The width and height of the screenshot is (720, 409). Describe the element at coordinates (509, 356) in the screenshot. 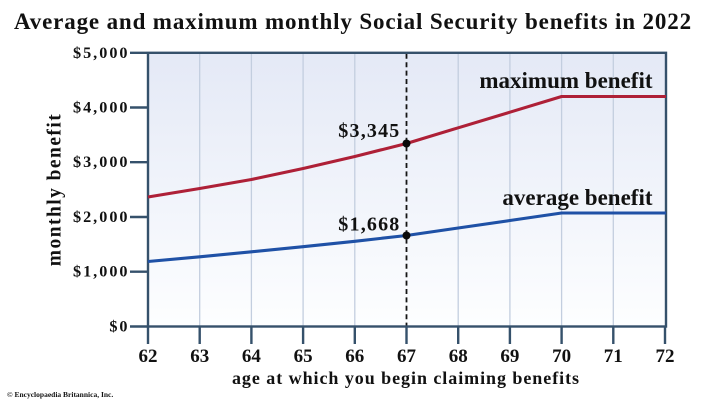

I see `svg-text: 69` at that location.